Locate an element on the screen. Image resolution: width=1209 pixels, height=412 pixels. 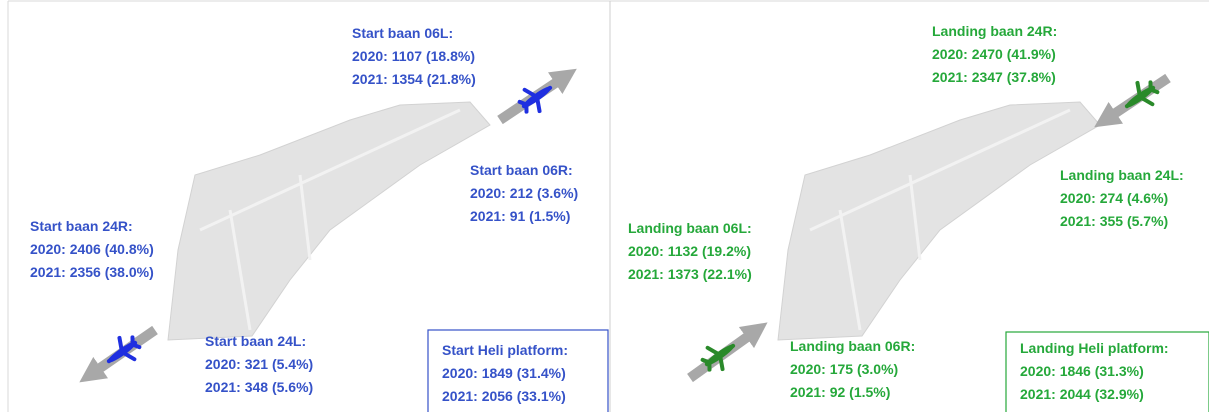
label-title: Landing baan 06L: is located at coordinates (690, 228).